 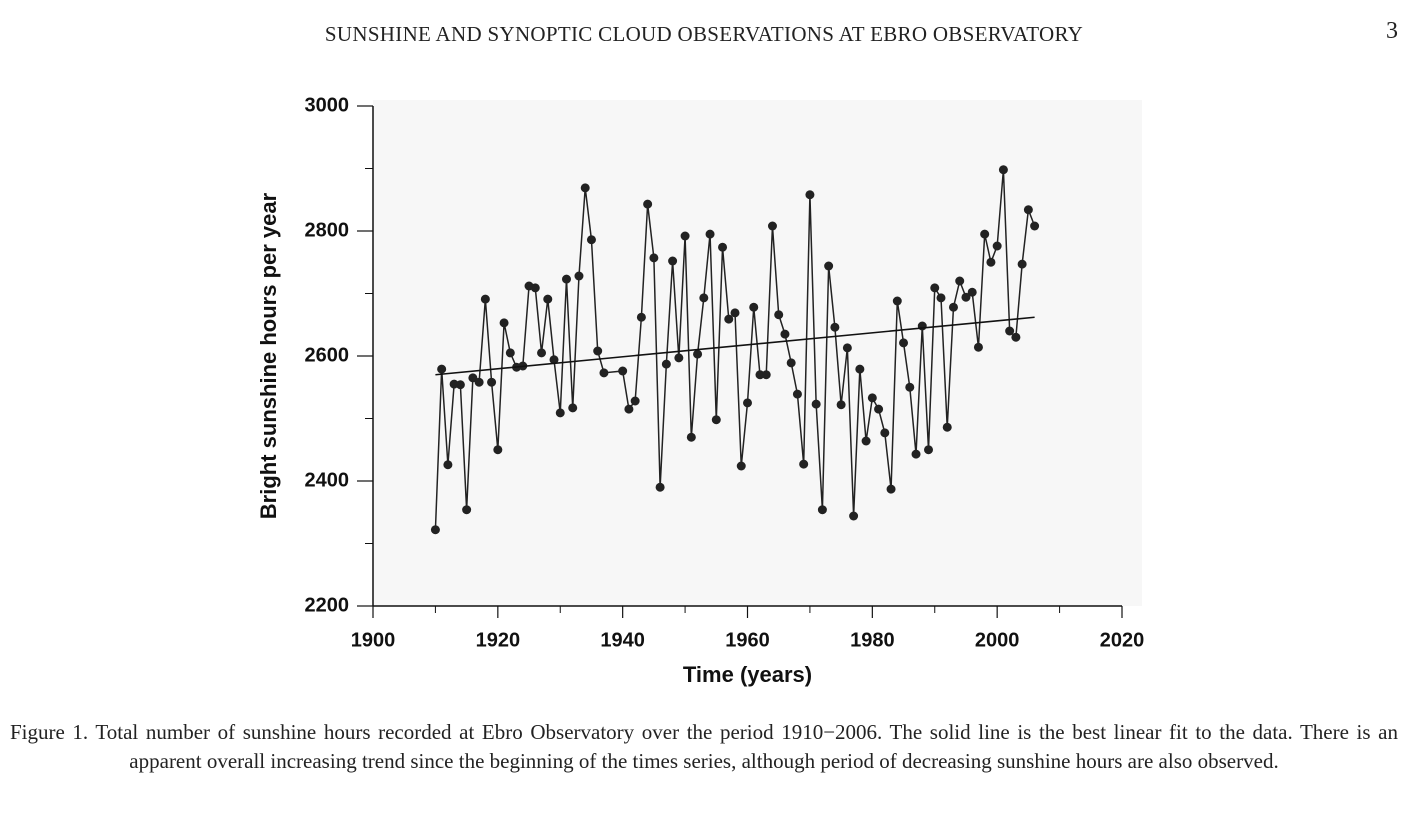 What do you see at coordinates (747, 674) in the screenshot?
I see `x-axis-label: Time (years)` at bounding box center [747, 674].